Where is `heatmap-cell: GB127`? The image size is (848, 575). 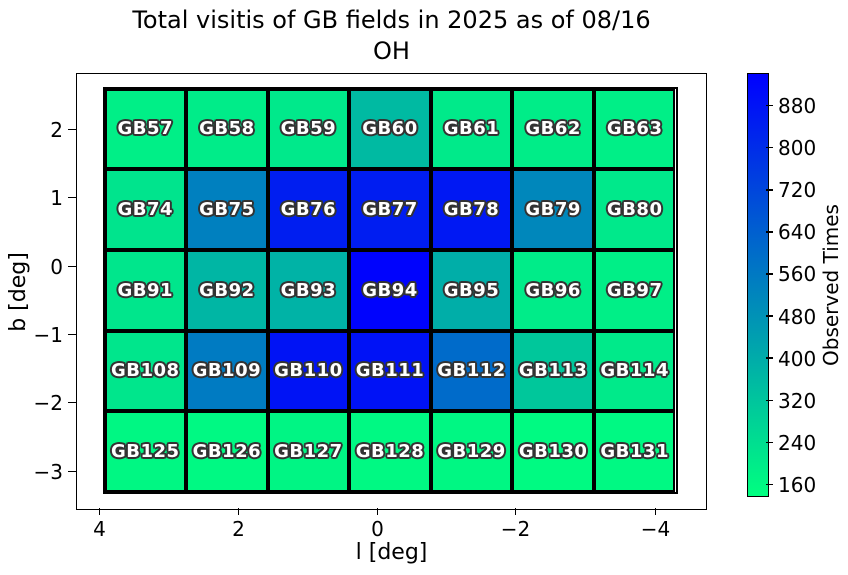 heatmap-cell: GB127 is located at coordinates (308, 451).